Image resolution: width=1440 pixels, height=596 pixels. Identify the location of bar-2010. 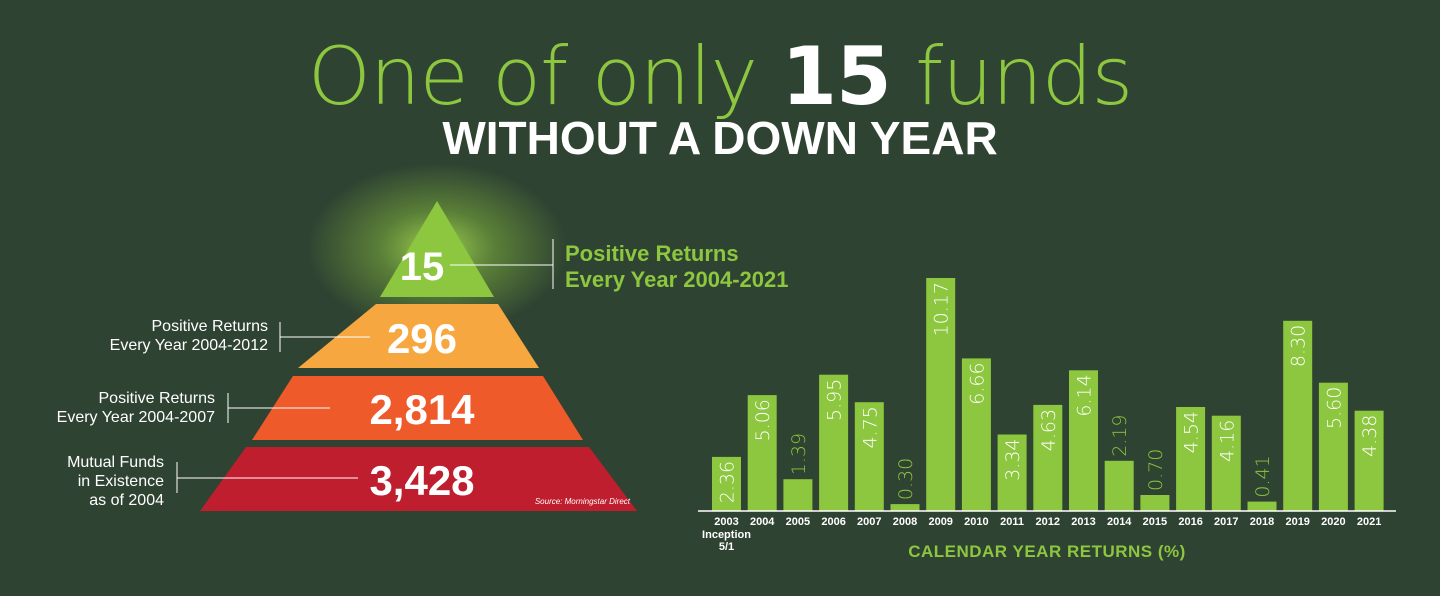
(976, 434).